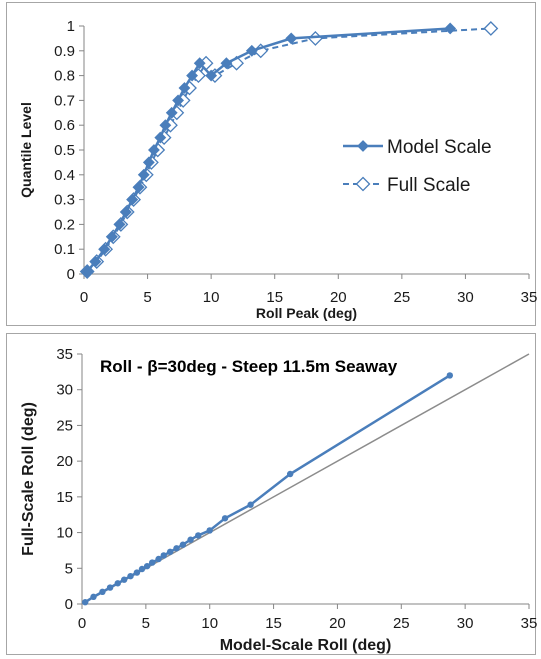 This screenshot has height=659, width=541. I want to click on y-tick-label: 0.1, so click(64, 249).